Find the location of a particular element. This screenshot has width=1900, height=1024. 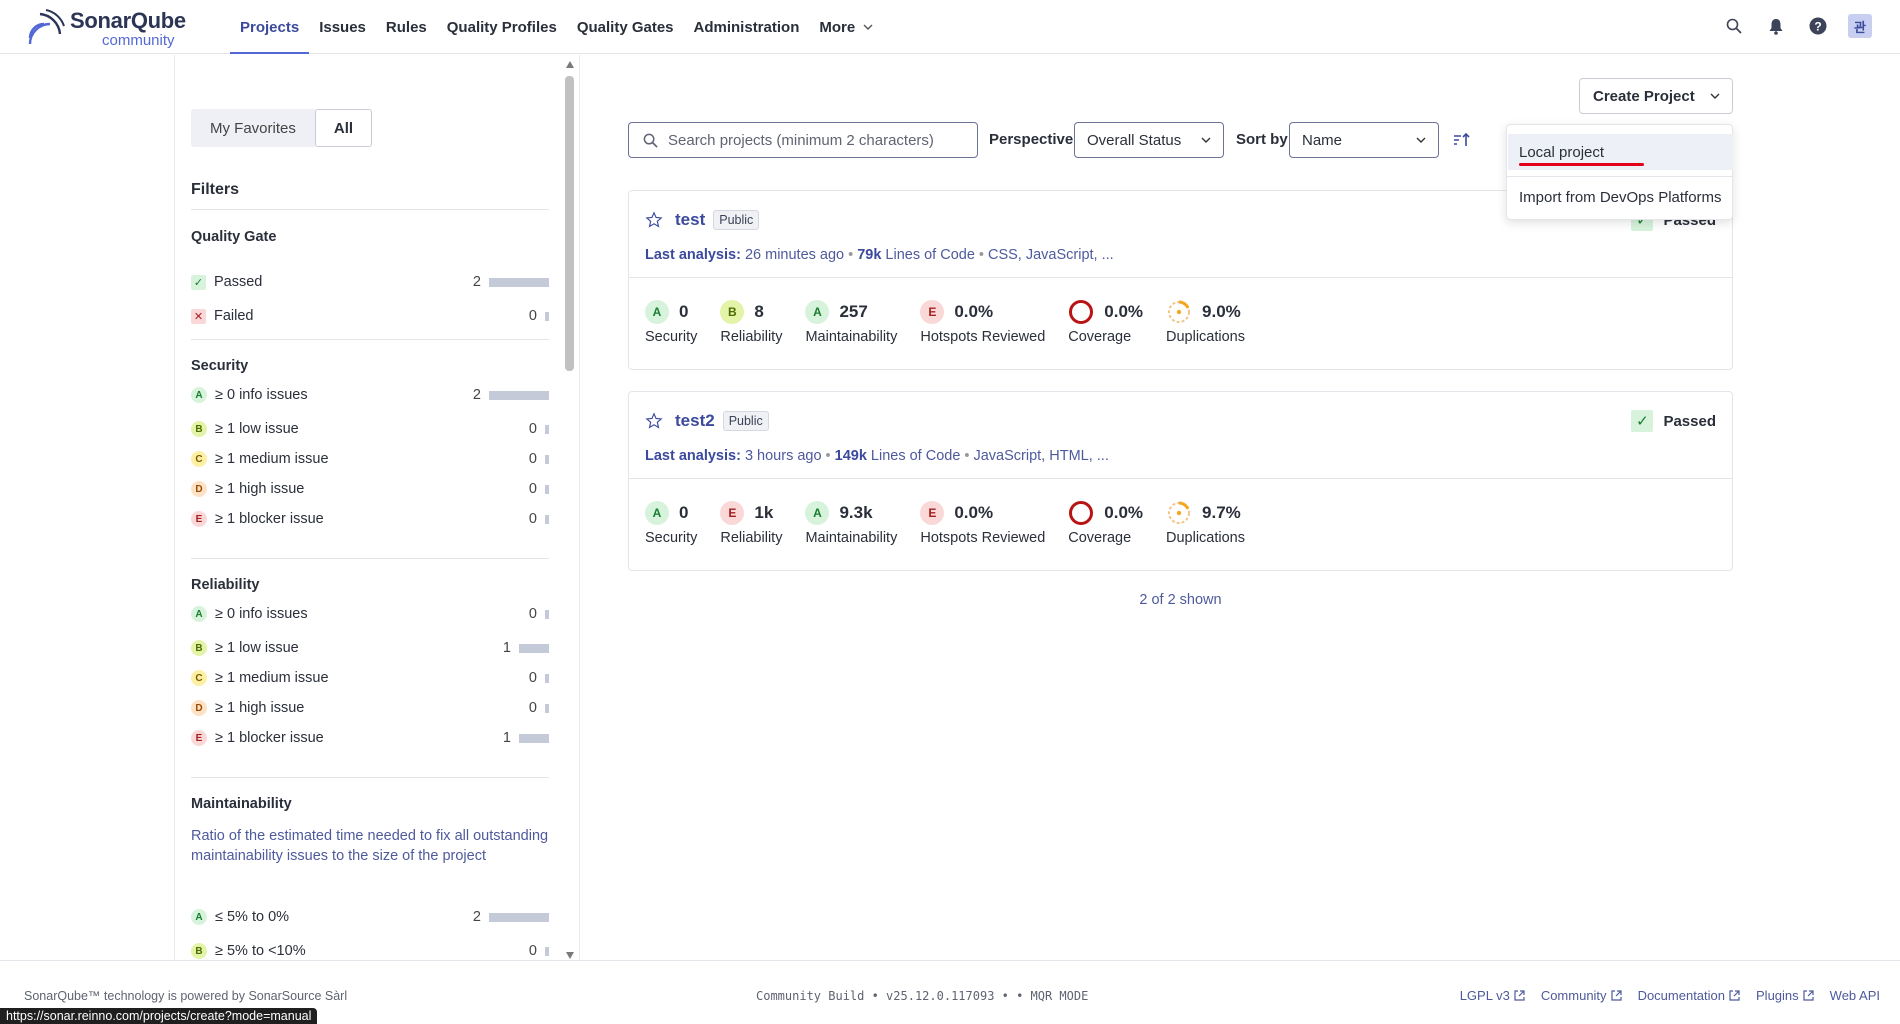

metric-value: 9.3k is located at coordinates (856, 512).